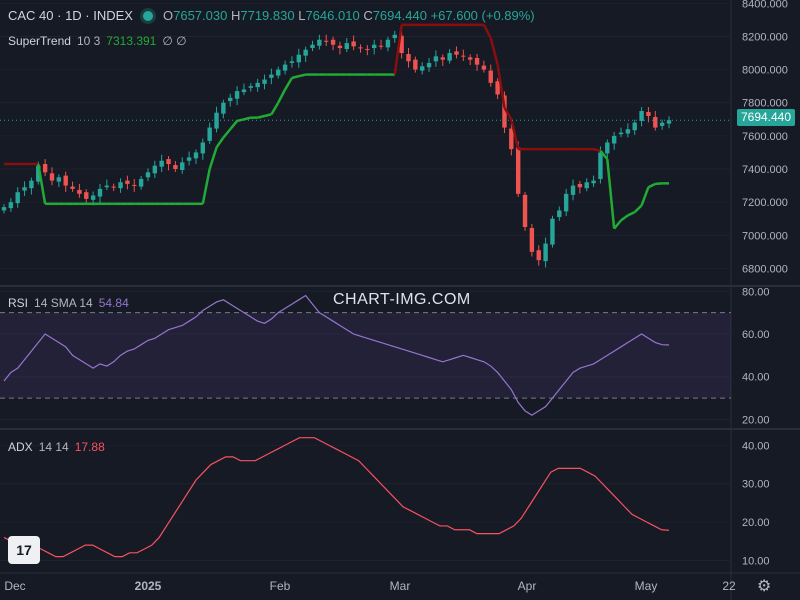 Image resolution: width=800 pixels, height=600 pixels. Describe the element at coordinates (147, 15) in the screenshot. I see `market-status-icon` at that location.